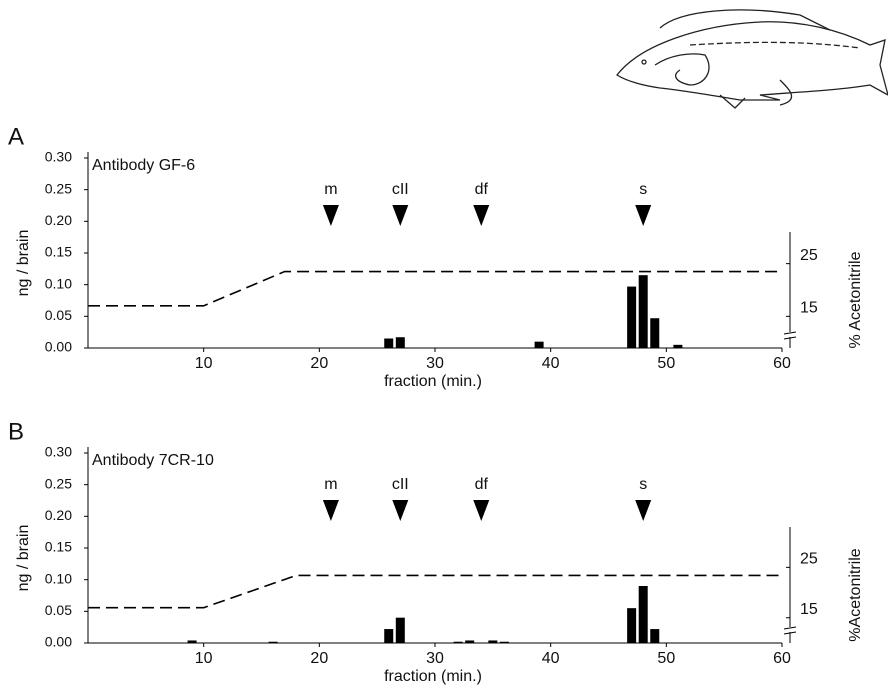 The width and height of the screenshot is (888, 691). I want to click on chart-title: Antibody 7CR-10, so click(153, 460).